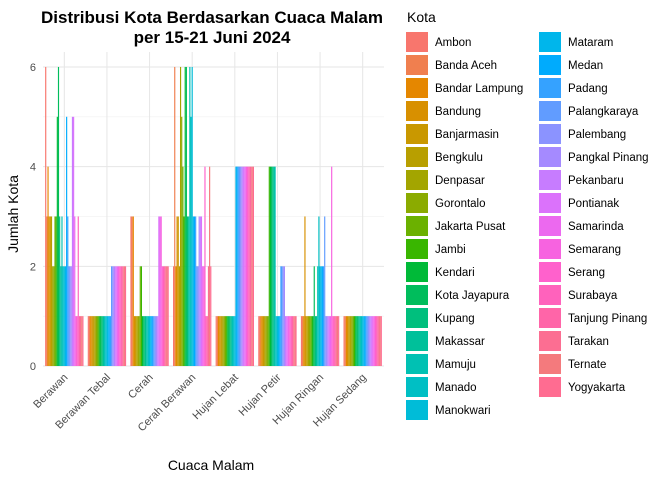  Describe the element at coordinates (466, 66) in the screenshot. I see `legend-label: Banda Aceh` at that location.